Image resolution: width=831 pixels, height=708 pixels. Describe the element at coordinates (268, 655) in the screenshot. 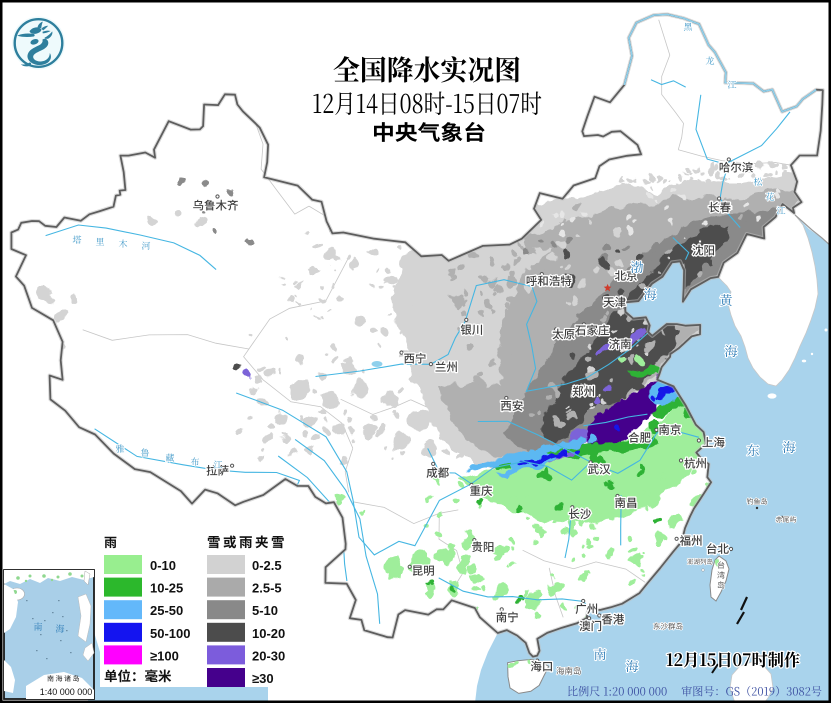

I see `svg-text: 20-30` at that location.